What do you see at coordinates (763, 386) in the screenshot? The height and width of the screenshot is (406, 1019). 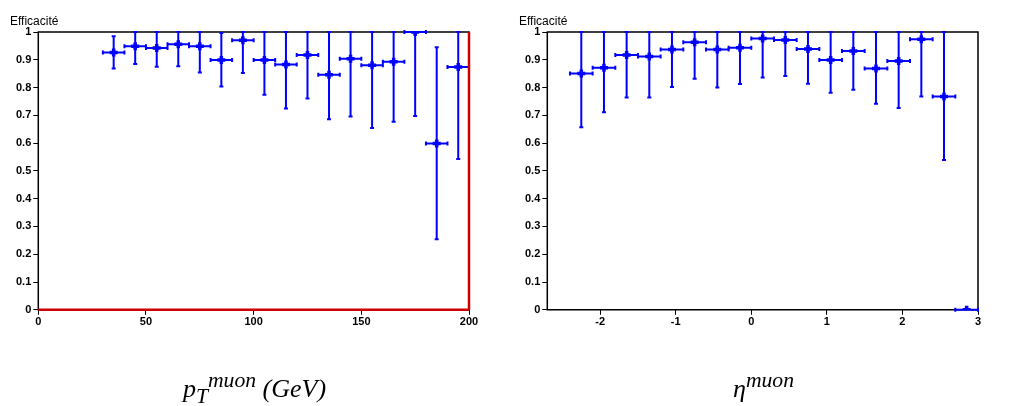 I see `x-axis-title: η$^{muon}$` at bounding box center [763, 386].